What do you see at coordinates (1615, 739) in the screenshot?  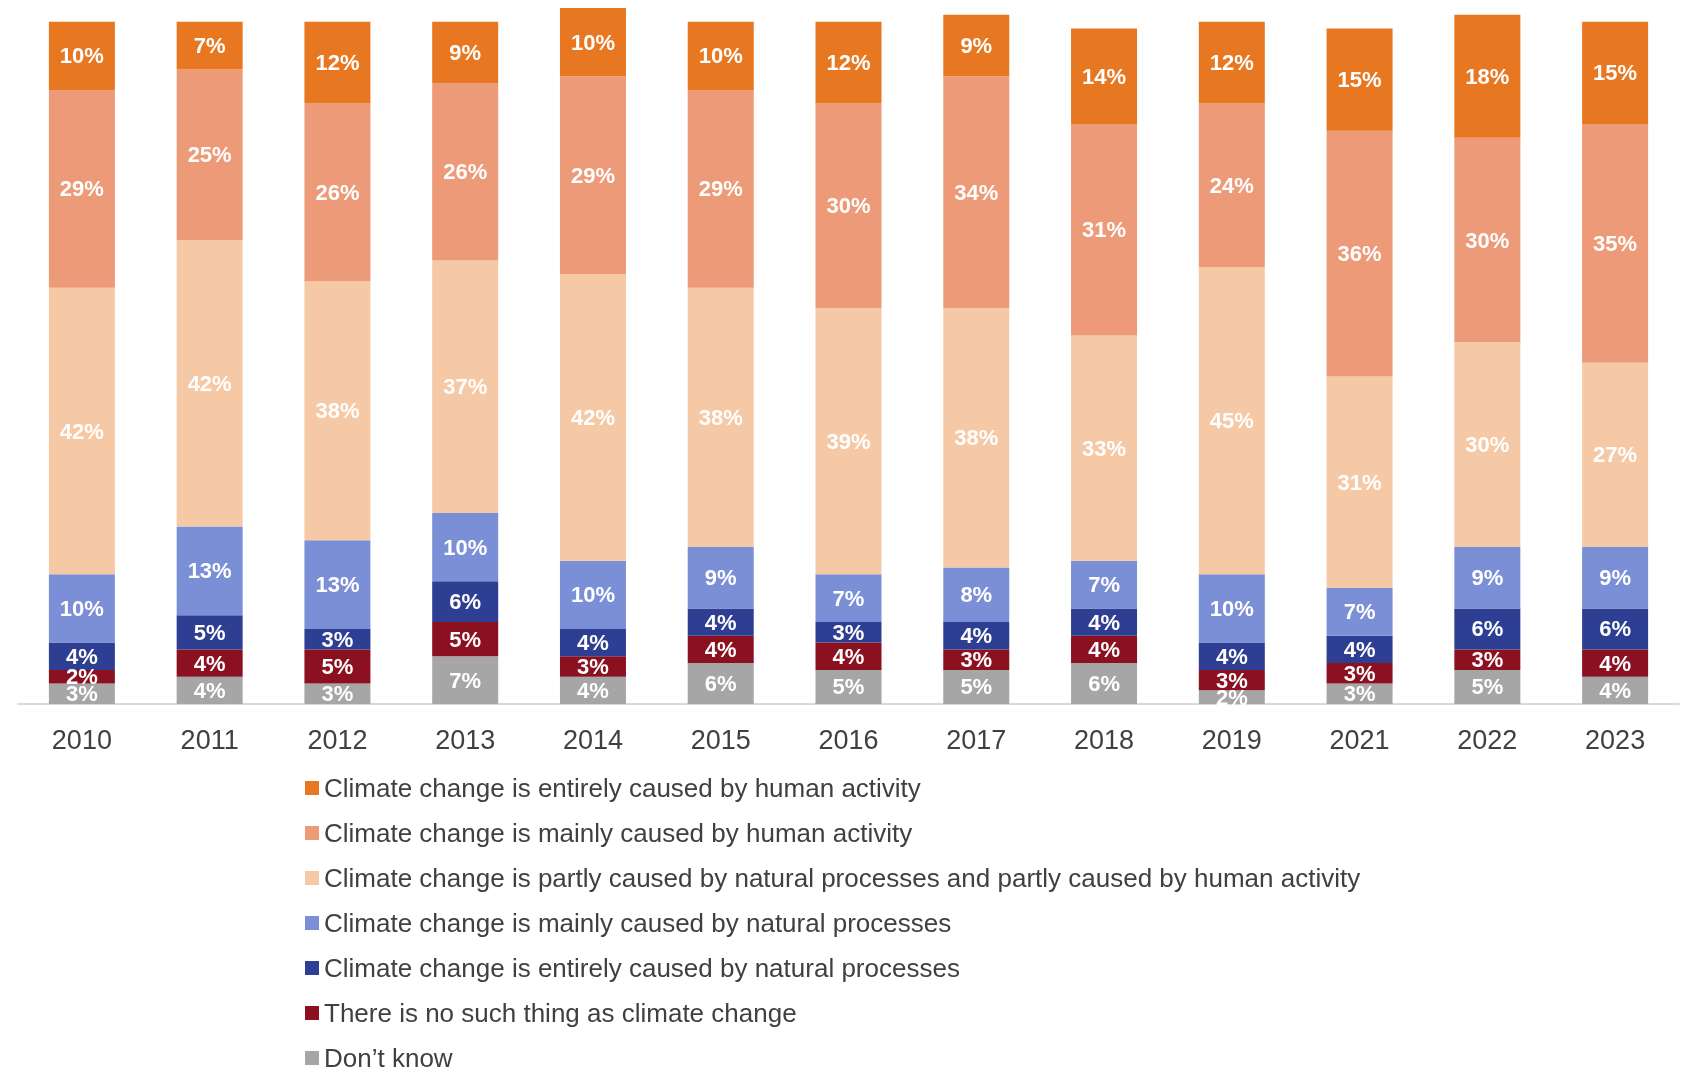 I see `x-tick-label: 2023` at bounding box center [1615, 739].